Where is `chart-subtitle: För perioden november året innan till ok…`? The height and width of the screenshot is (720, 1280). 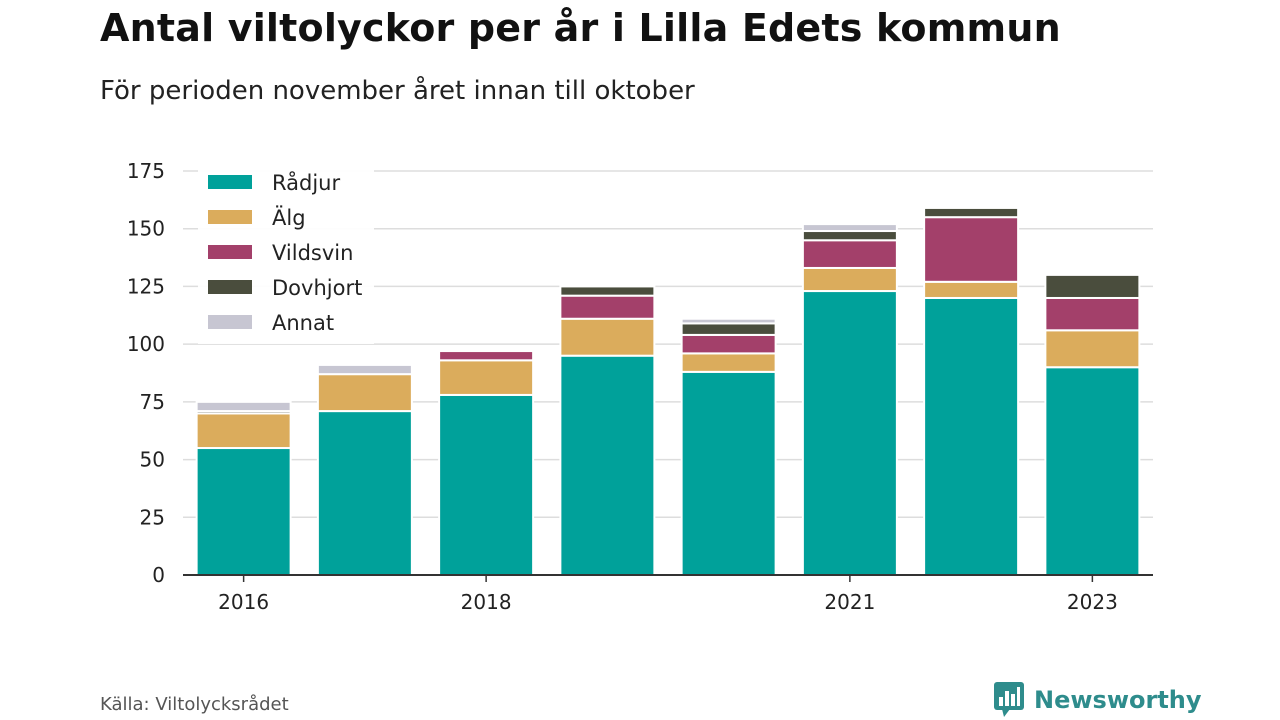 chart-subtitle: För perioden november året innan till ok… is located at coordinates (397, 91).